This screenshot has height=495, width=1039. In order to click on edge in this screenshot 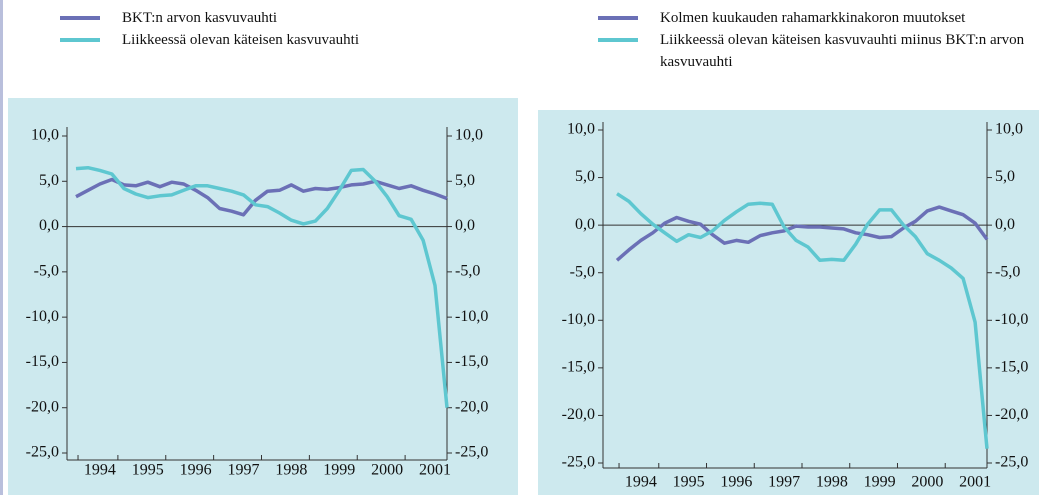, I will do `click(1, 247)`.